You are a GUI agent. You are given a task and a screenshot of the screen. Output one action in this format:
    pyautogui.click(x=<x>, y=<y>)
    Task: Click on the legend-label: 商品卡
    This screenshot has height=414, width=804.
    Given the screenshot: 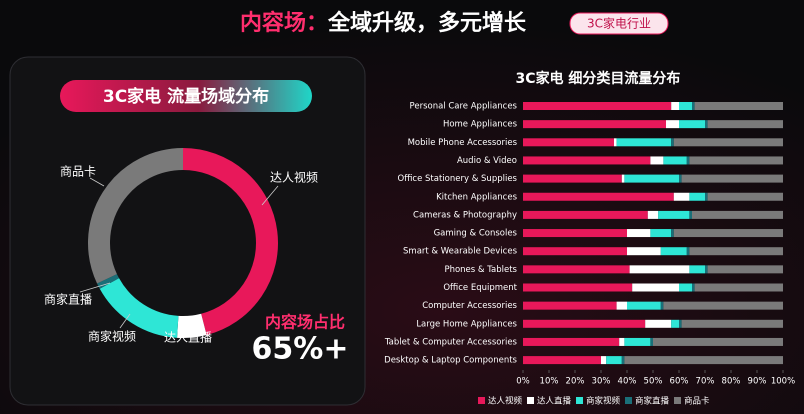 What is the action you would take?
    pyautogui.click(x=697, y=401)
    